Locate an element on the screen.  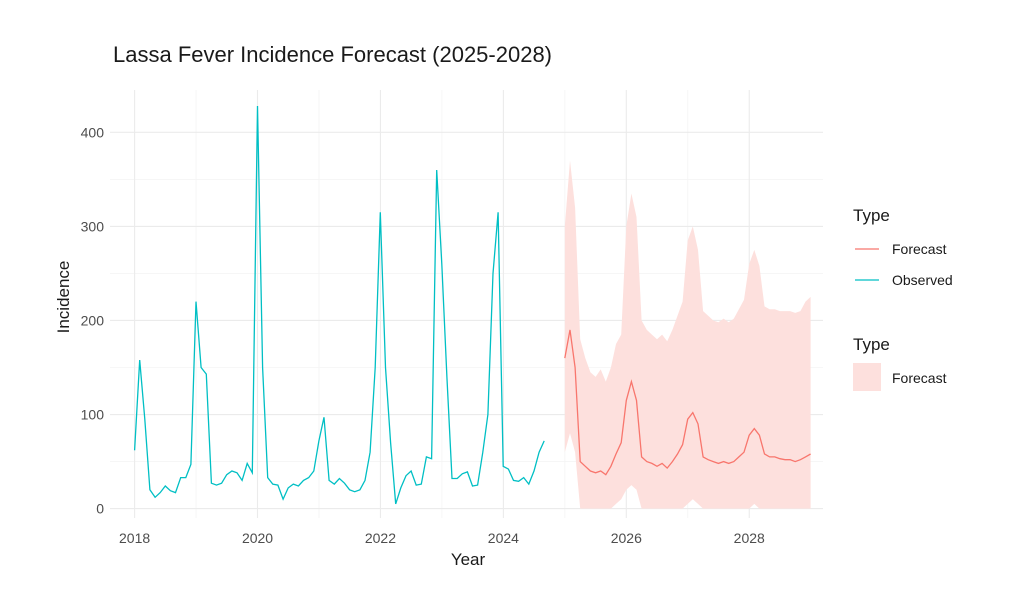
legend-fill: Type Forecast is located at coordinates (900, 363).